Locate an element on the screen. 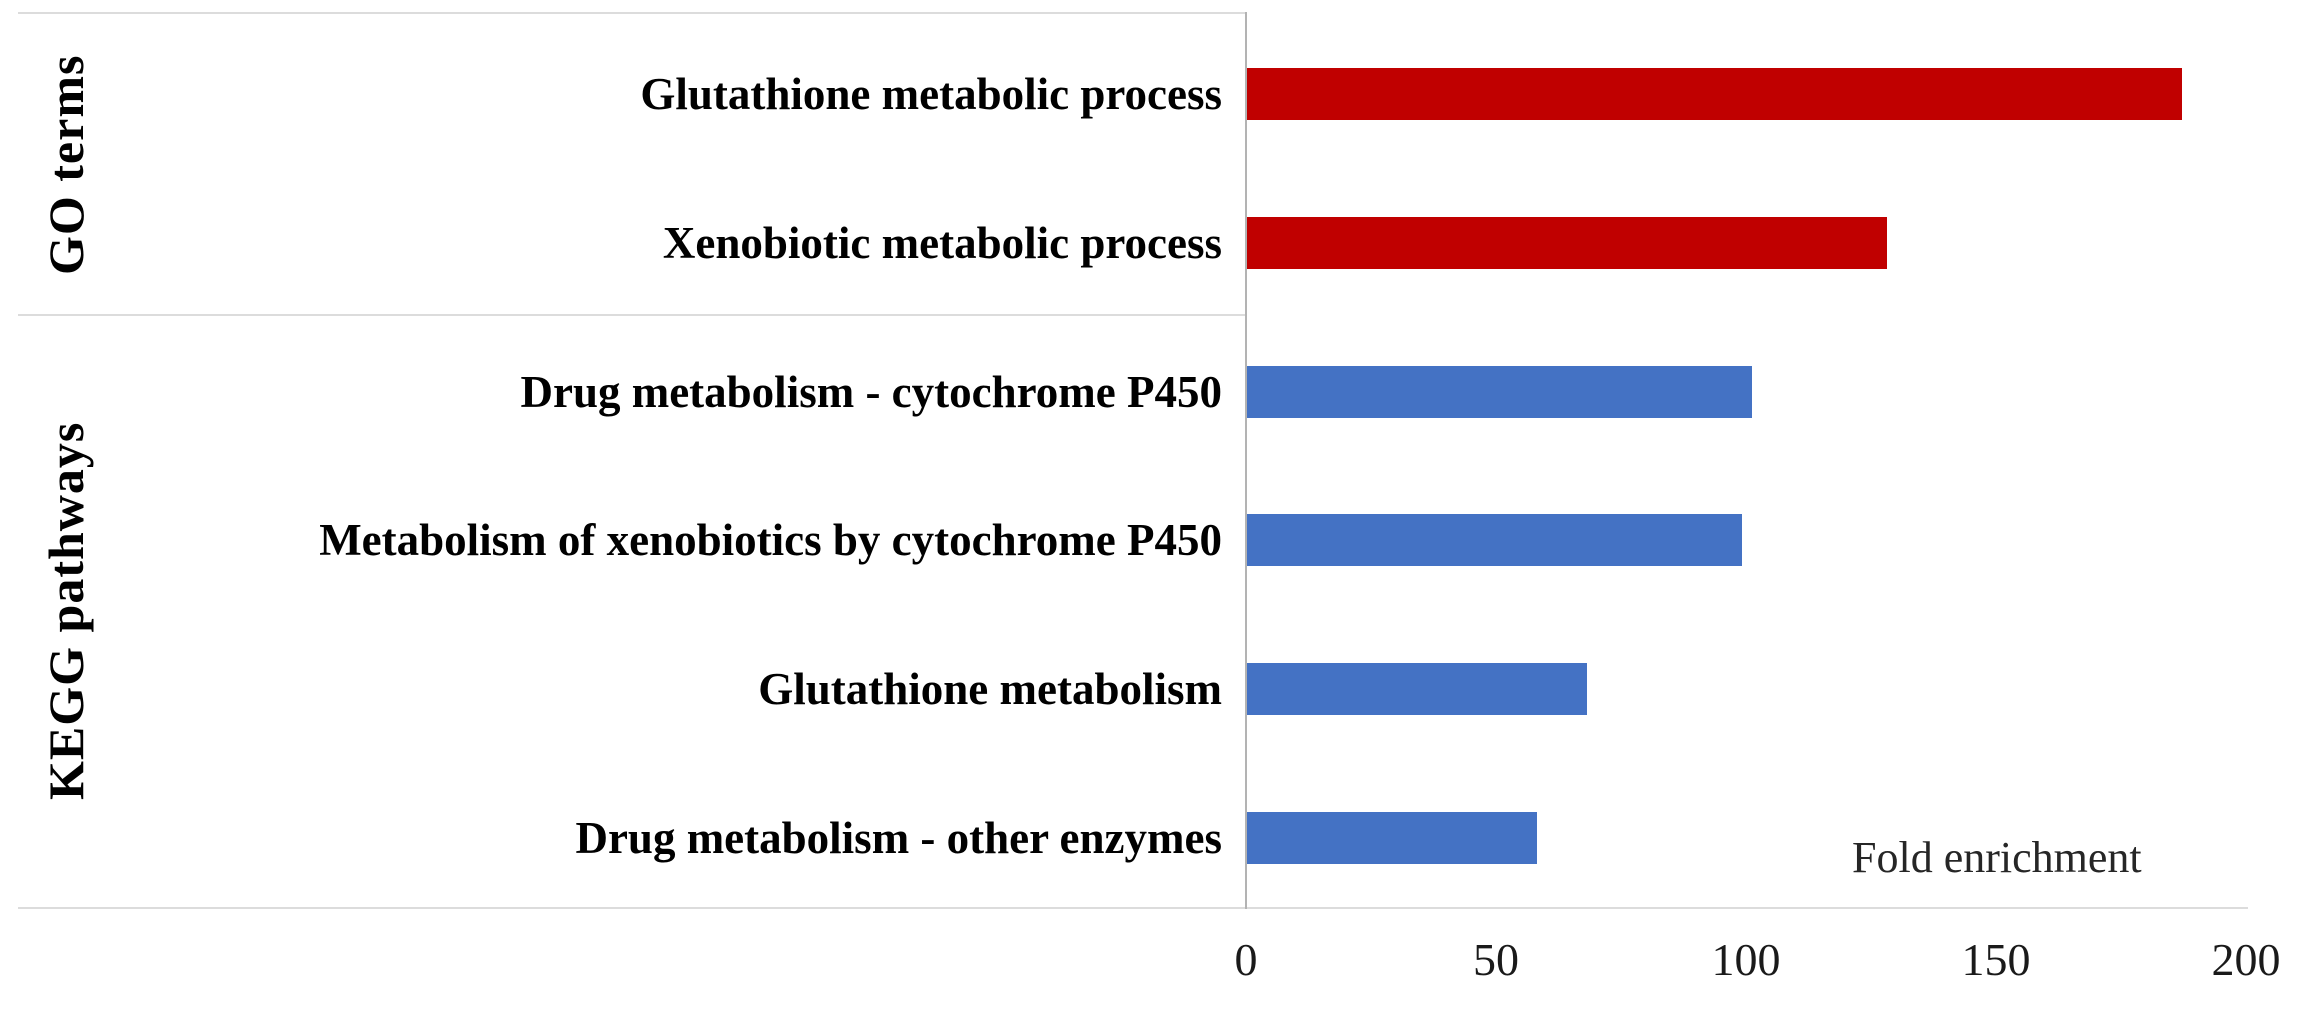 The width and height of the screenshot is (2300, 1015). y-axis-line is located at coordinates (1246, 460).